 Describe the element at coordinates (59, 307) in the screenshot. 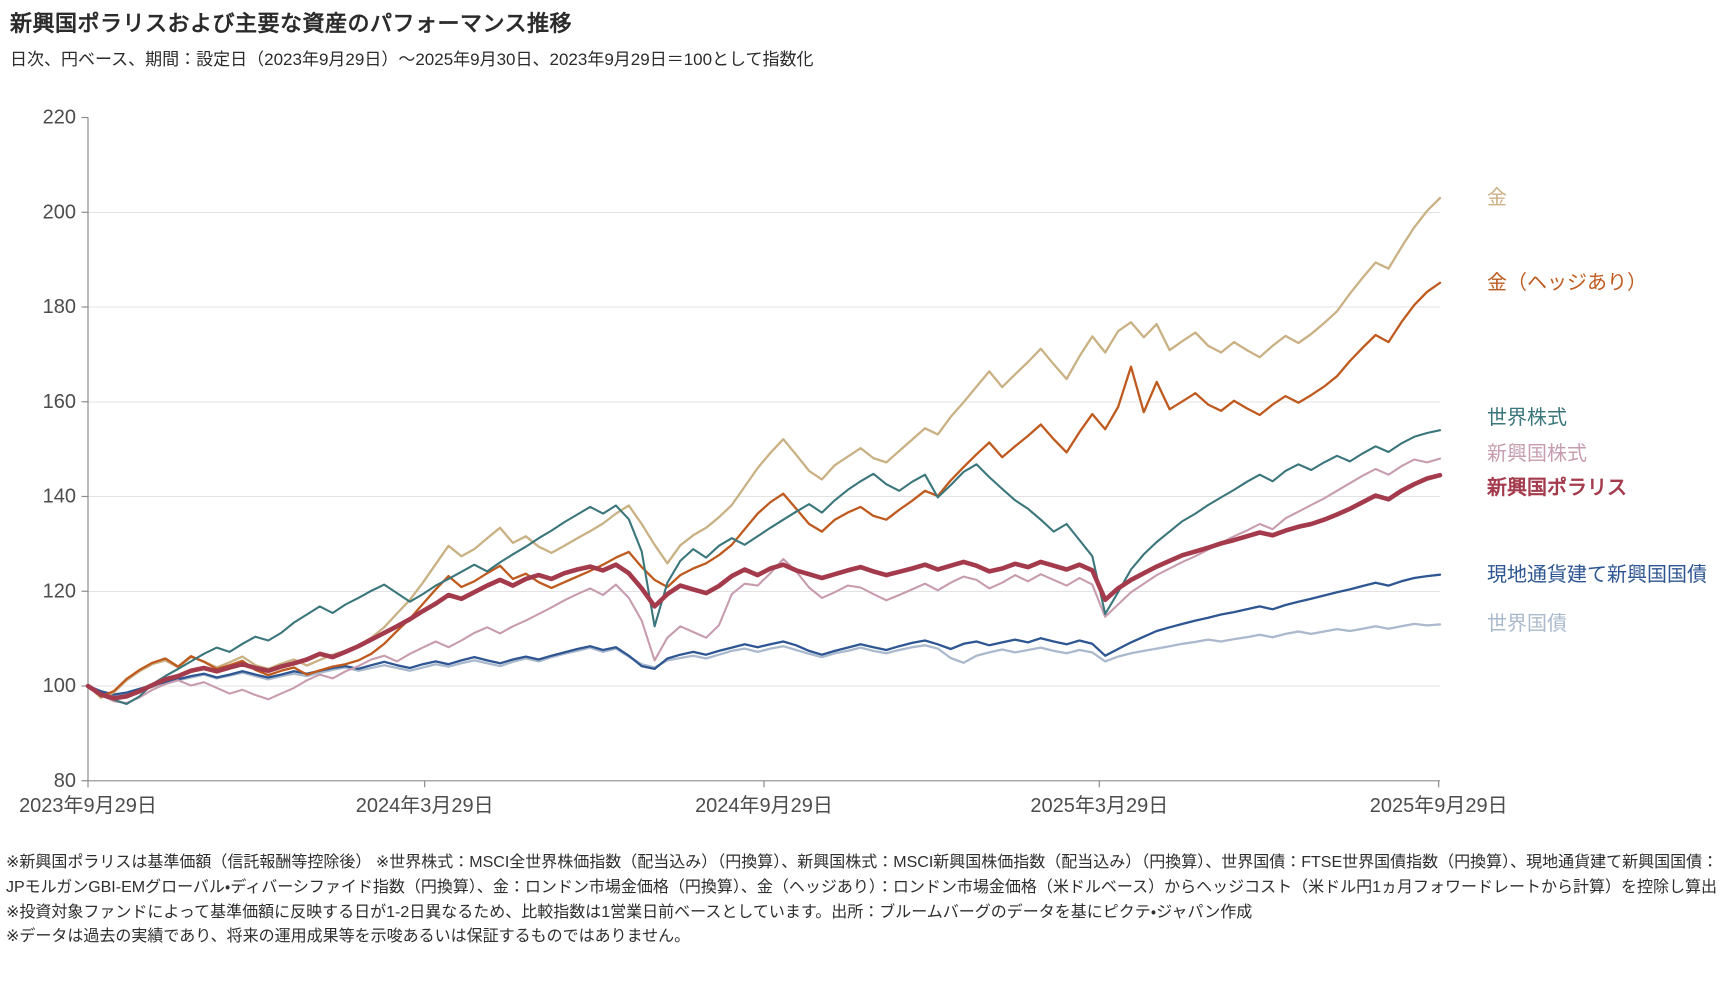

I see `y-tick-label: 180` at that location.